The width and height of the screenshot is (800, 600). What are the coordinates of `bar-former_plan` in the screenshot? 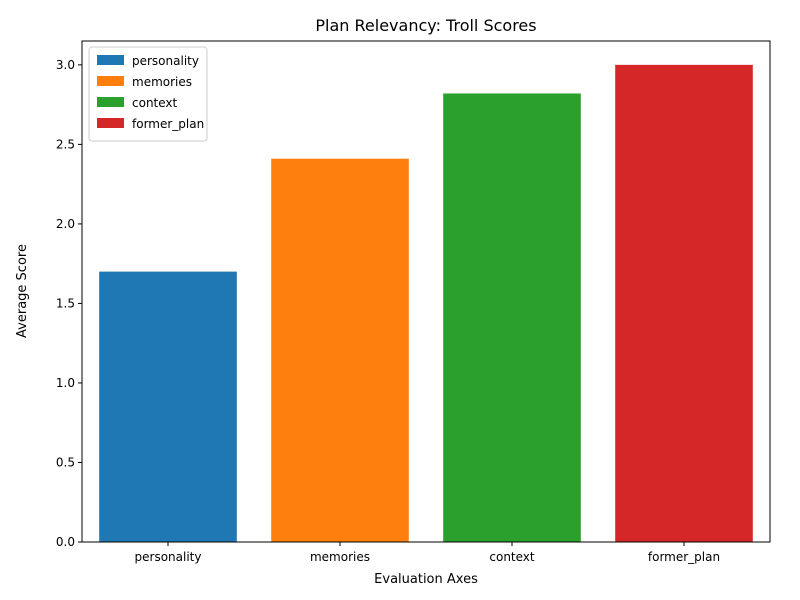 It's located at (684, 303).